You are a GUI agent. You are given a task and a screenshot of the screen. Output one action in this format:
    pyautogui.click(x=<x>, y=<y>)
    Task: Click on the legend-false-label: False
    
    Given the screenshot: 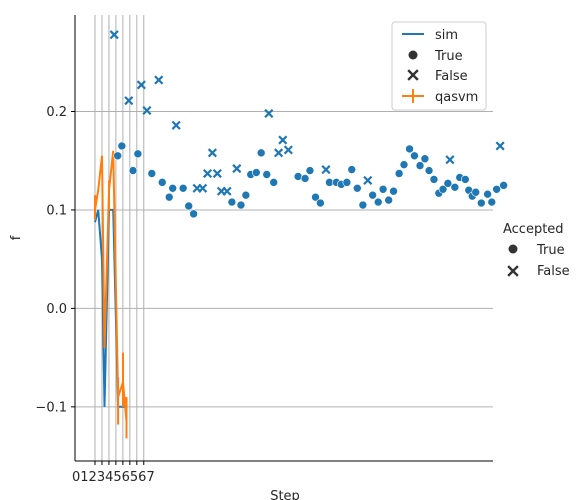 What is the action you would take?
    pyautogui.click(x=451, y=76)
    